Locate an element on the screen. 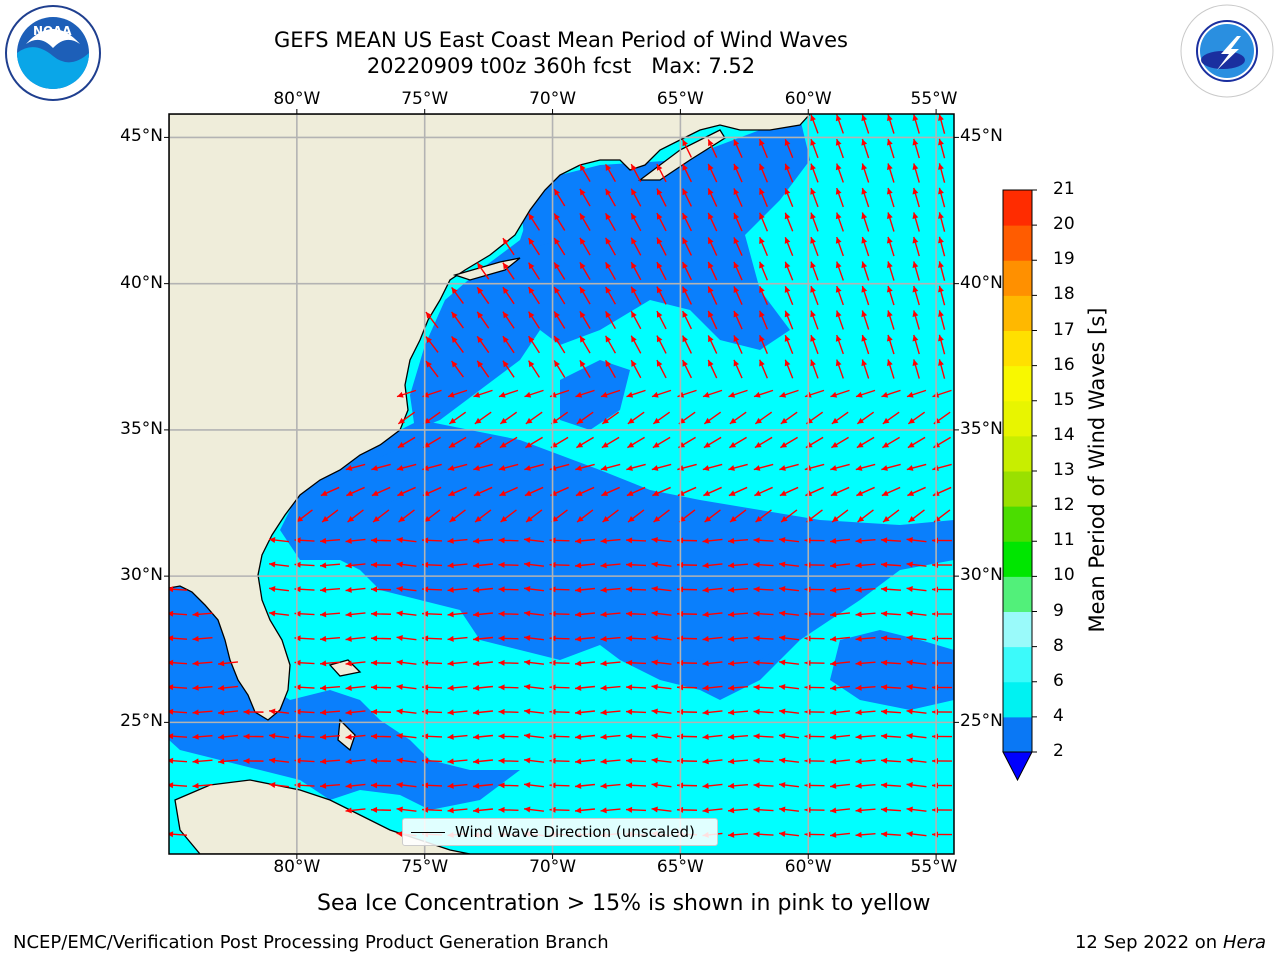 This screenshot has width=1280, height=960. lon-label-bottom: 70°W is located at coordinates (553, 867).